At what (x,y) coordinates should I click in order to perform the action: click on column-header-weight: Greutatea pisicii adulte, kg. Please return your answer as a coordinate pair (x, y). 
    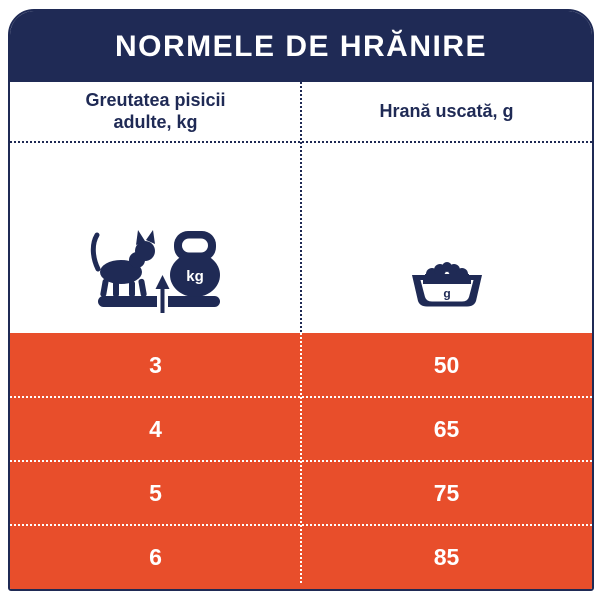
    Looking at the image, I should click on (155, 111).